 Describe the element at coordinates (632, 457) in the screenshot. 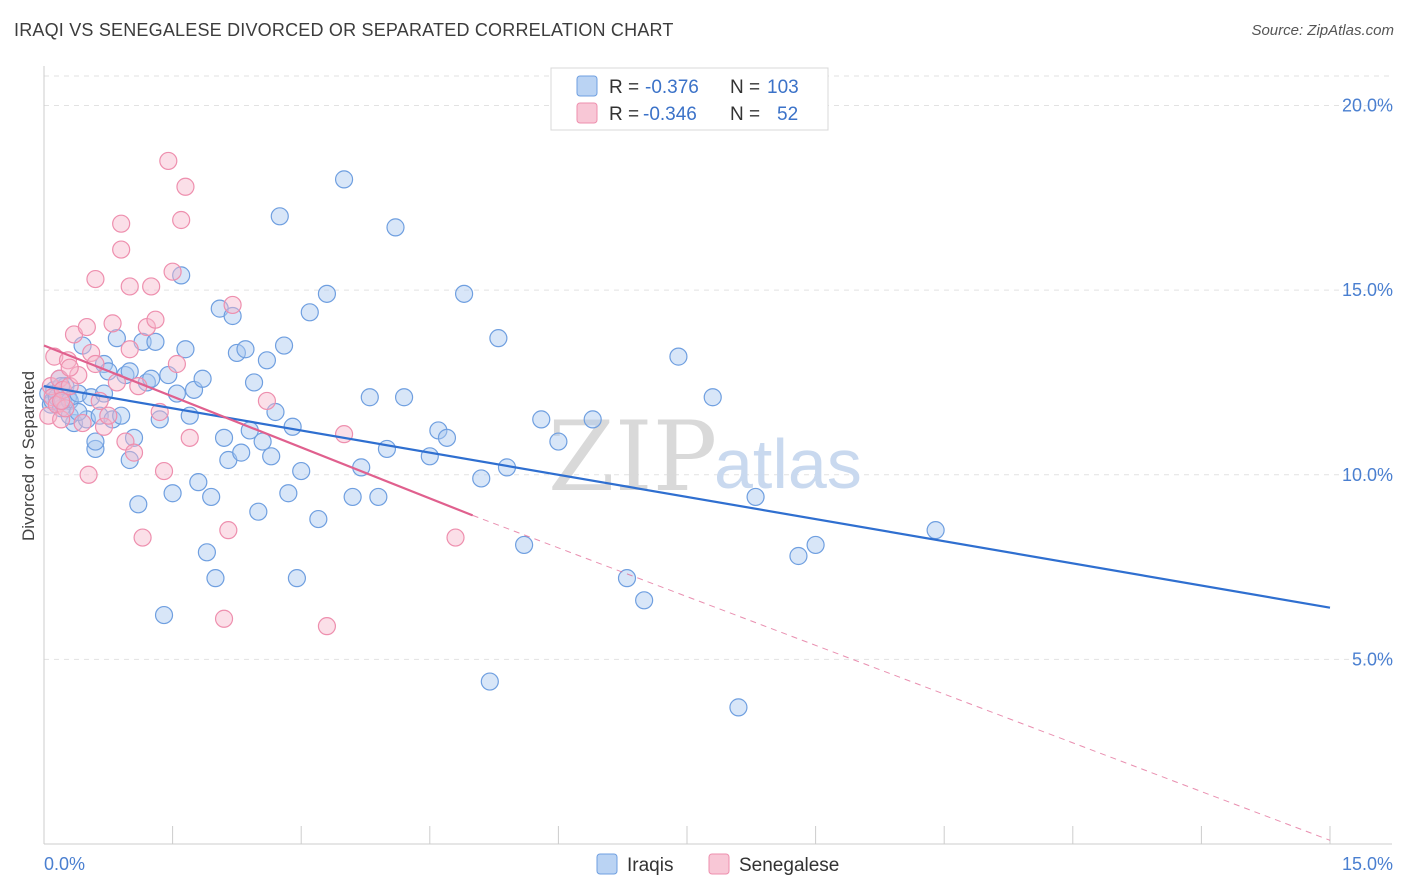

I see `watermark-zip: ZIP` at that location.